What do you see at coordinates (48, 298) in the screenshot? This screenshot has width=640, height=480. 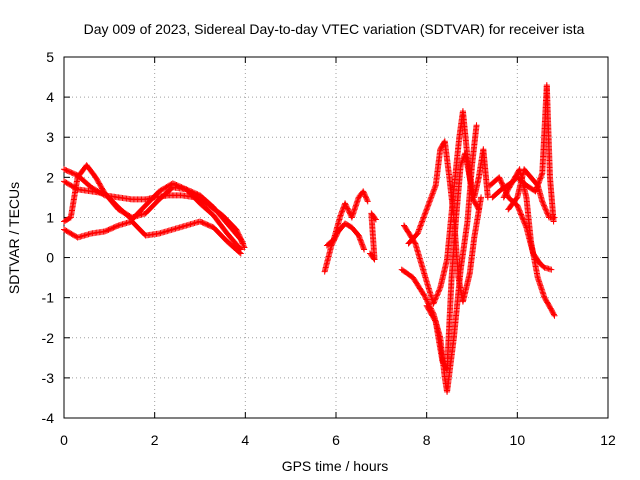 I see `y-tick-label: -1` at bounding box center [48, 298].